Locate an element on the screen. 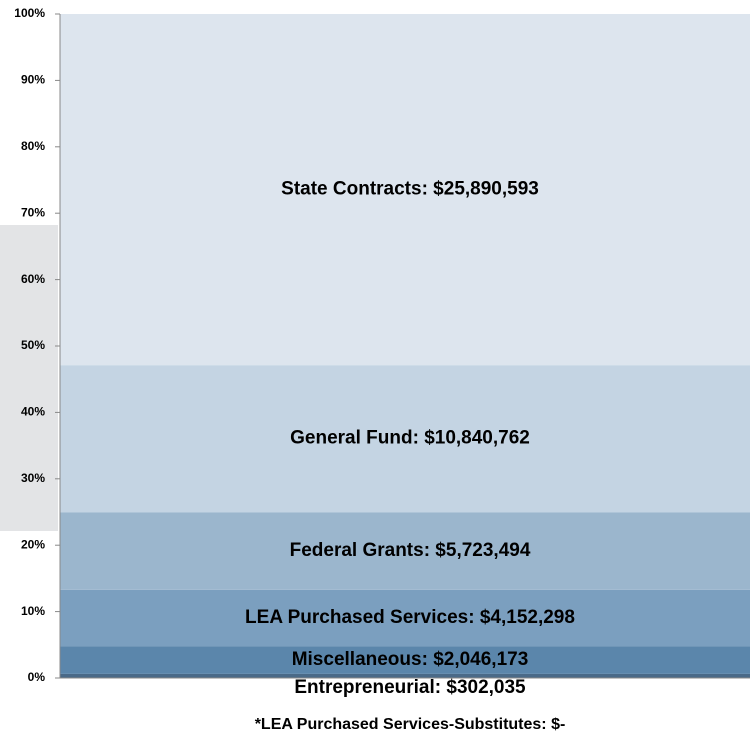  y-tick-label: 10% is located at coordinates (33, 611).